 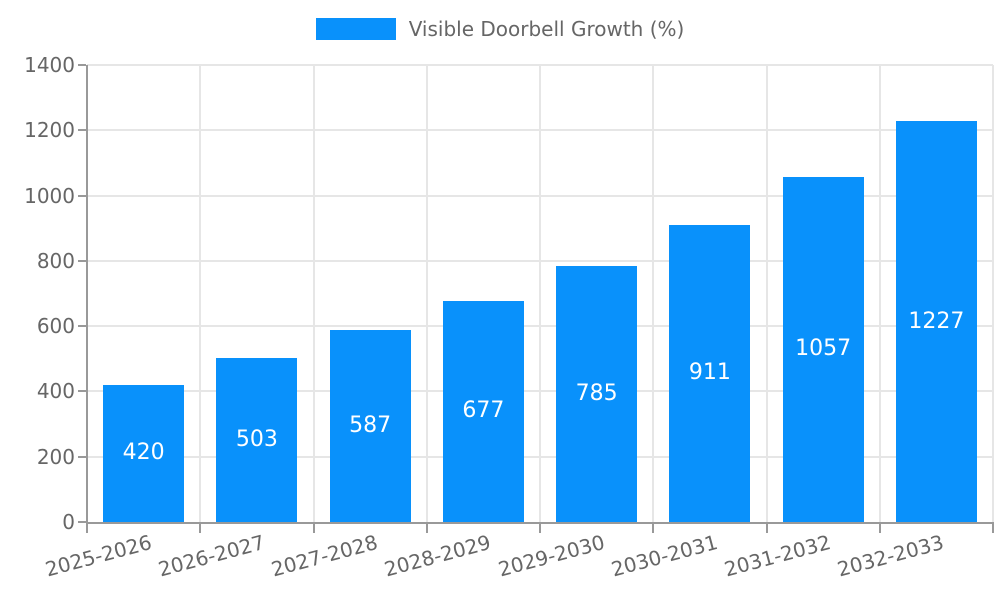 I want to click on legend-item: Visible Doorbell Growth (%), so click(x=500, y=29).